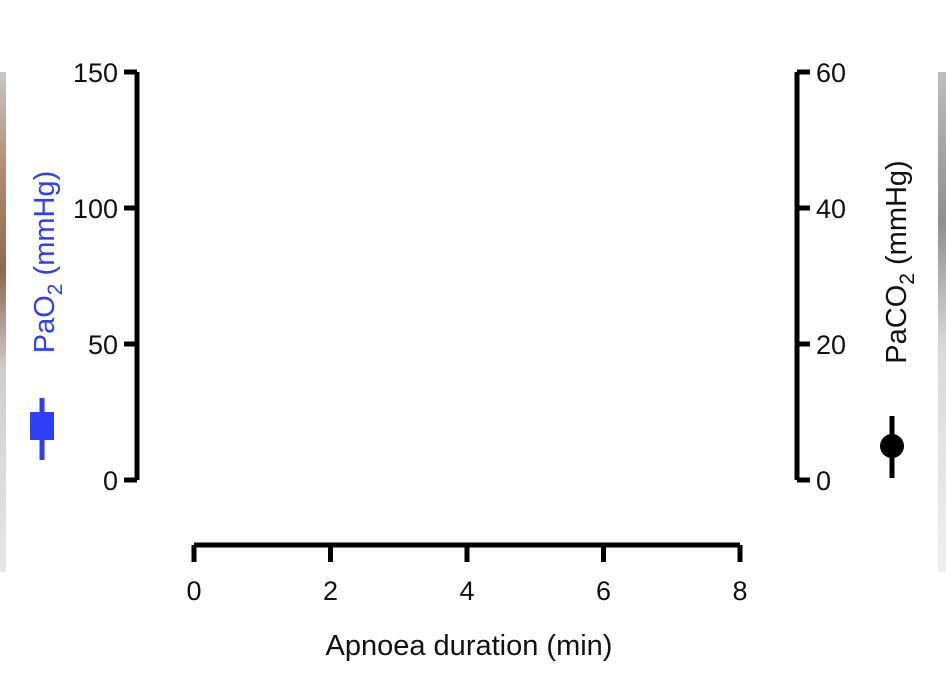 The height and width of the screenshot is (678, 946). What do you see at coordinates (823, 481) in the screenshot?
I see `y-right-tick-label: 0` at bounding box center [823, 481].